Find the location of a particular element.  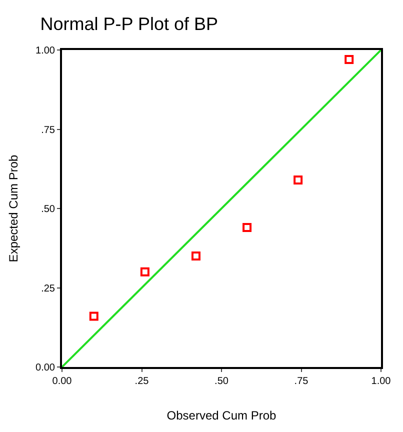

y-tick-label: .75 is located at coordinates (48, 130).